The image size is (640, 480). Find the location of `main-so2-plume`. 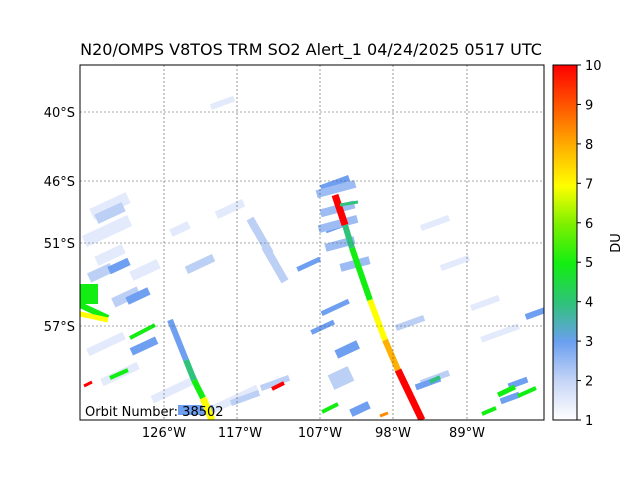

main-so2-plume is located at coordinates (378, 306).